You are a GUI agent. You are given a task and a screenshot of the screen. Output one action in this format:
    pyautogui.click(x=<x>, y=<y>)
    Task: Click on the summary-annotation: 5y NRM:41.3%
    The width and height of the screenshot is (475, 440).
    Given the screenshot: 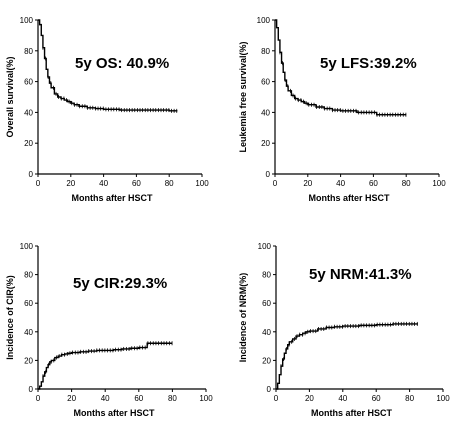 What is the action you would take?
    pyautogui.click(x=360, y=274)
    